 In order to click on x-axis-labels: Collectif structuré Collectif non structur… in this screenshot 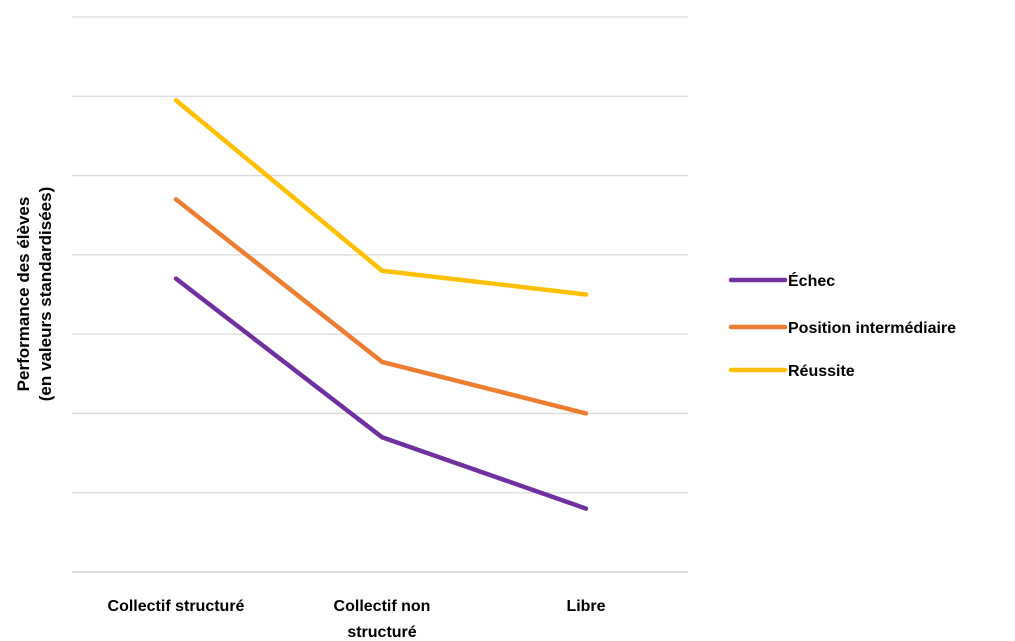, I will do `click(357, 619)`.